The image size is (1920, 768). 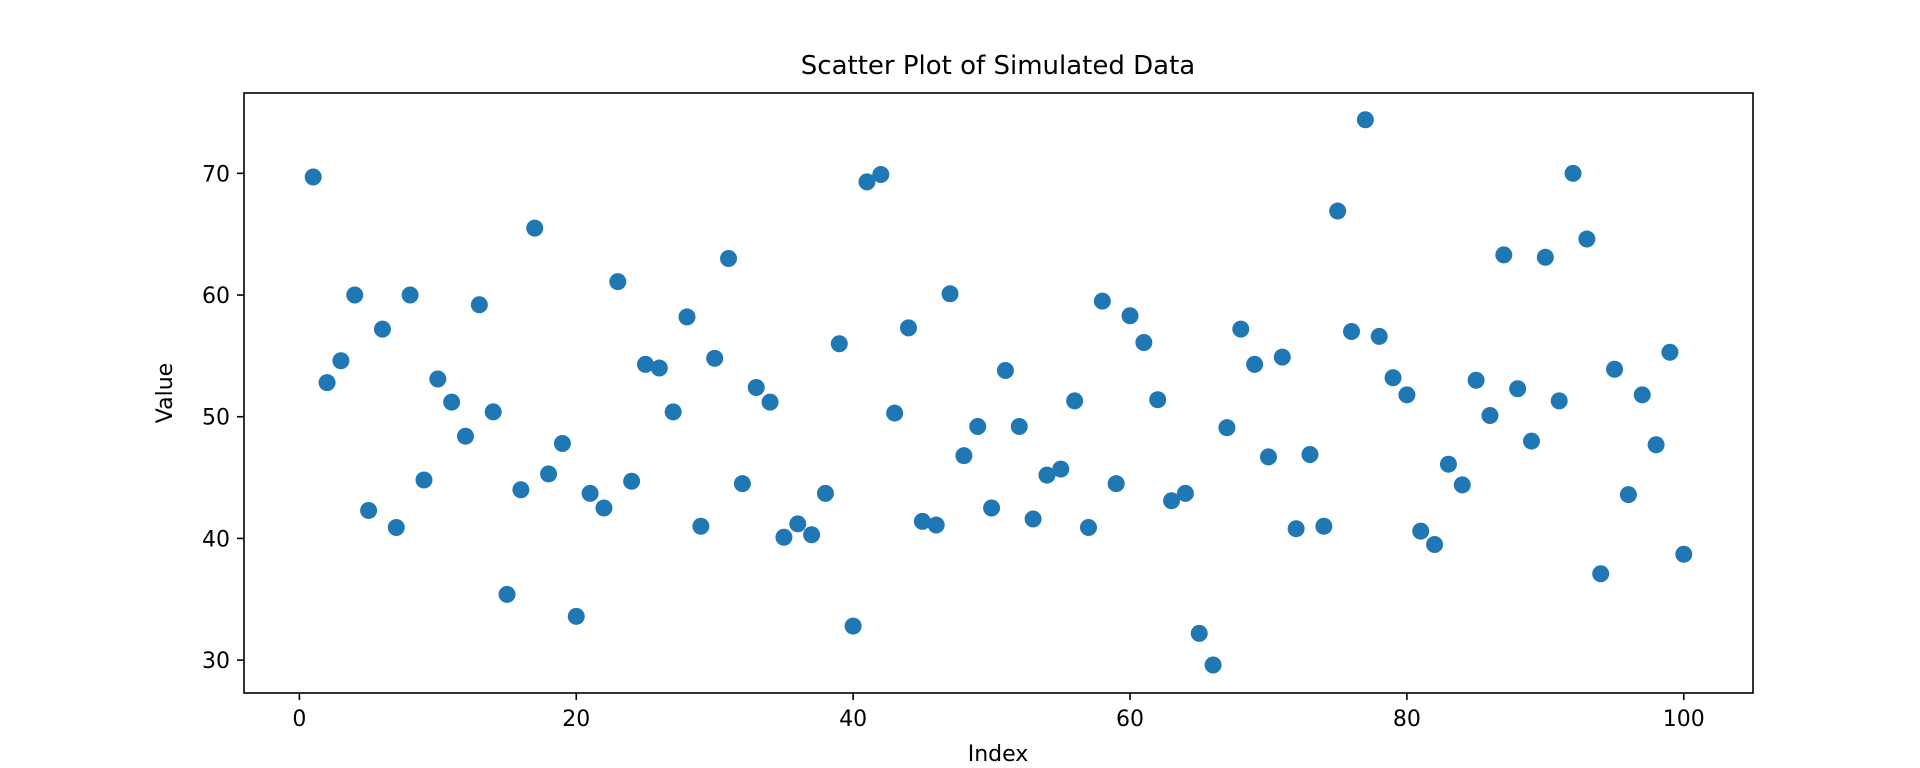 I want to click on y-tick-label: 70, so click(x=216, y=174).